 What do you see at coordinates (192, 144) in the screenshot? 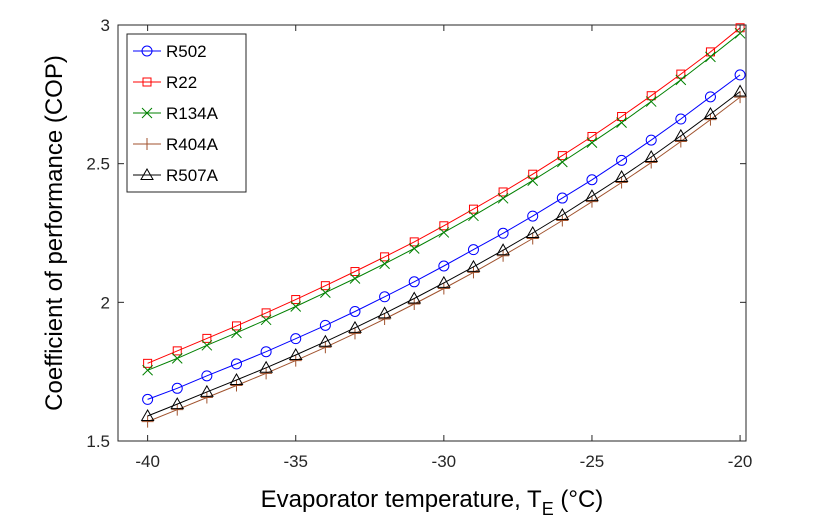
I see `legend-label-r404a: R404A` at bounding box center [192, 144].